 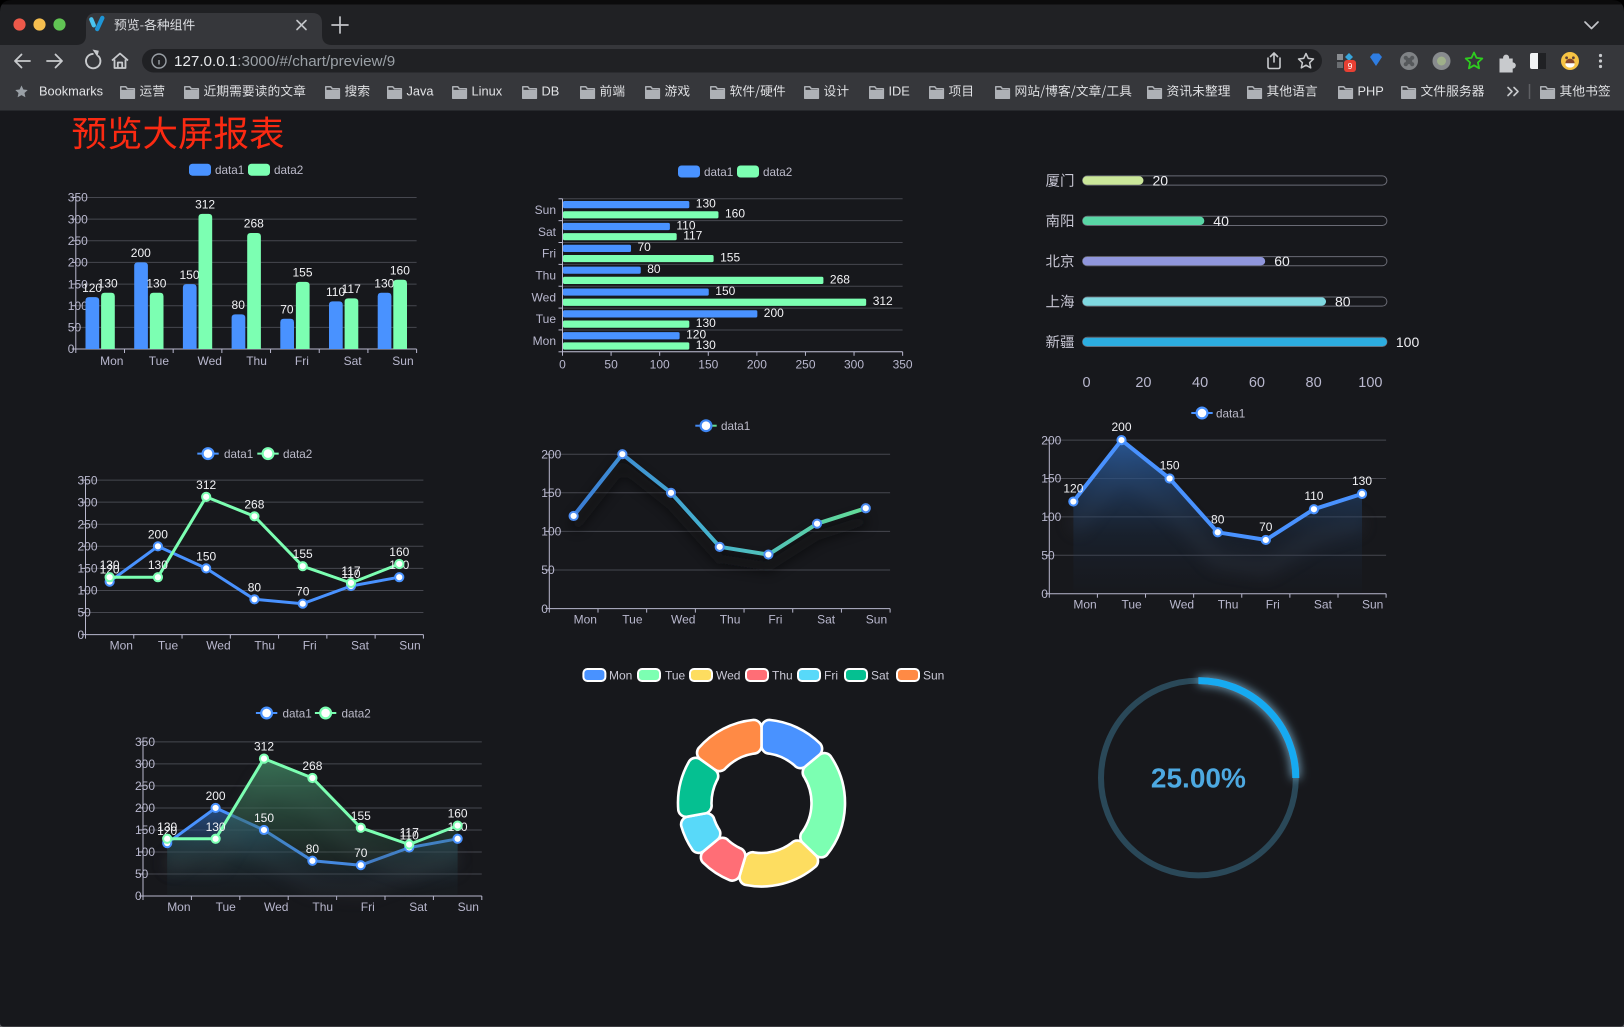 What do you see at coordinates (1221, 221) in the screenshot?
I see `svg-text: 40` at bounding box center [1221, 221].